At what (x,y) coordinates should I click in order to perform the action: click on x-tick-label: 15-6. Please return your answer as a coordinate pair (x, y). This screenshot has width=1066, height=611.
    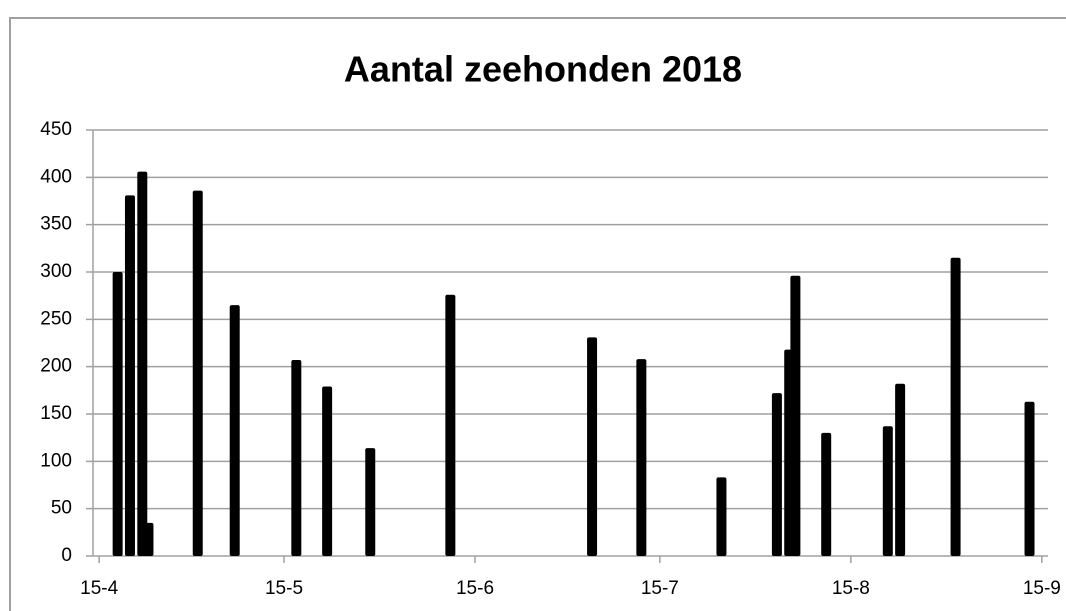
    Looking at the image, I should click on (475, 588).